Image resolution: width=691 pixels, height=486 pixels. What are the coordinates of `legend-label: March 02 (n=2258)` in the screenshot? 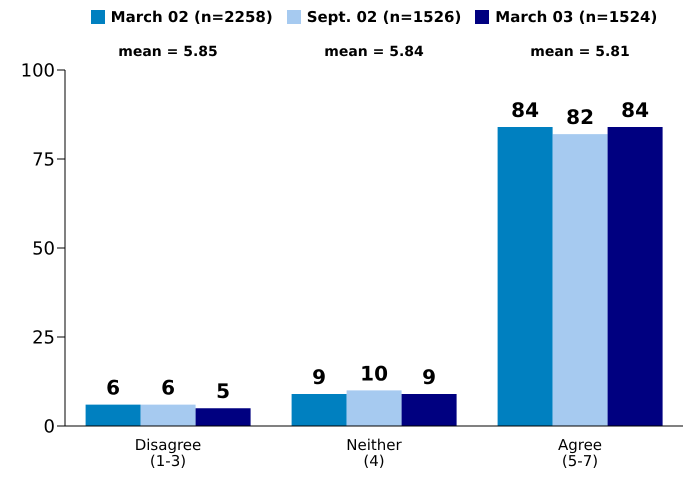 It's located at (191, 17).